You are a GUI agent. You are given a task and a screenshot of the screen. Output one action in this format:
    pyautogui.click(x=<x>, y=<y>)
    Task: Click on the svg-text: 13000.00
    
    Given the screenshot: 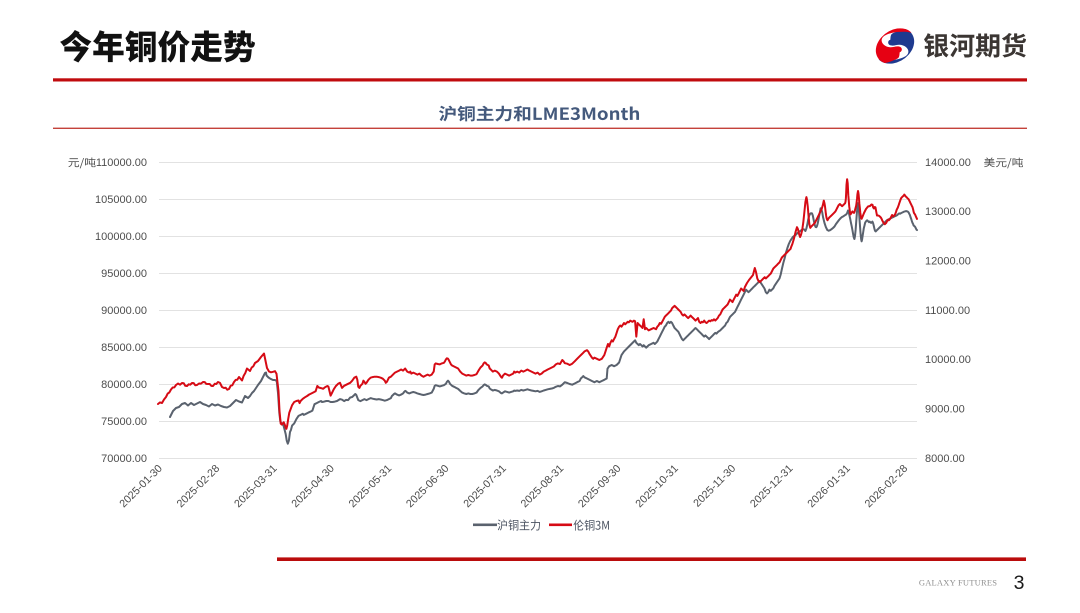 What is the action you would take?
    pyautogui.click(x=948, y=212)
    